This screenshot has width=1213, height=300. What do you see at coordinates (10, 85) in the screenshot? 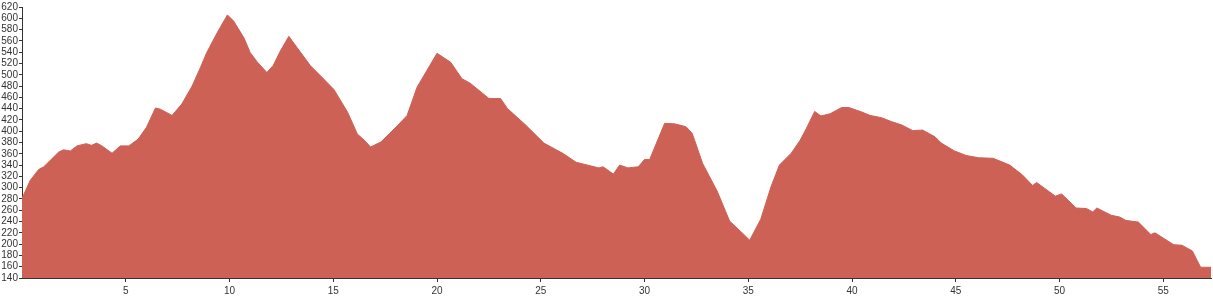
I see `y-tick-label: 480` at bounding box center [10, 85].